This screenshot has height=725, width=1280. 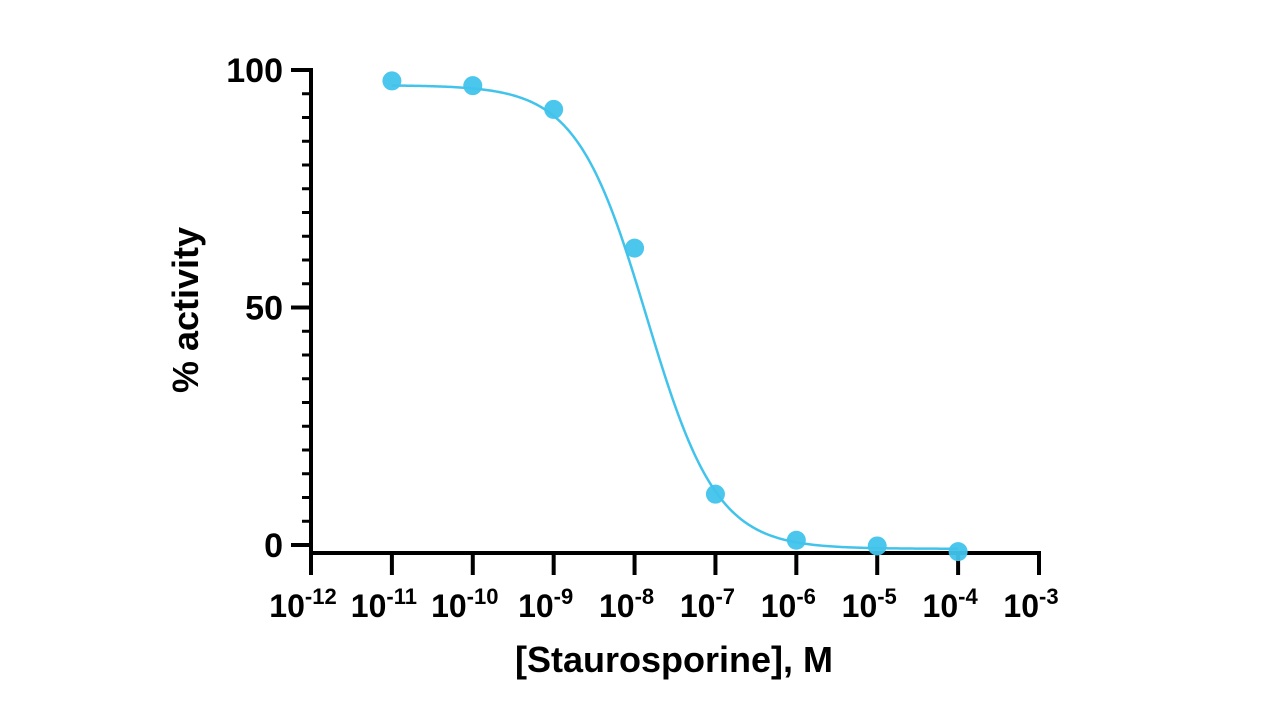 What do you see at coordinates (545, 604) in the screenshot?
I see `x-tick-label: 10⁻⁹` at bounding box center [545, 604].